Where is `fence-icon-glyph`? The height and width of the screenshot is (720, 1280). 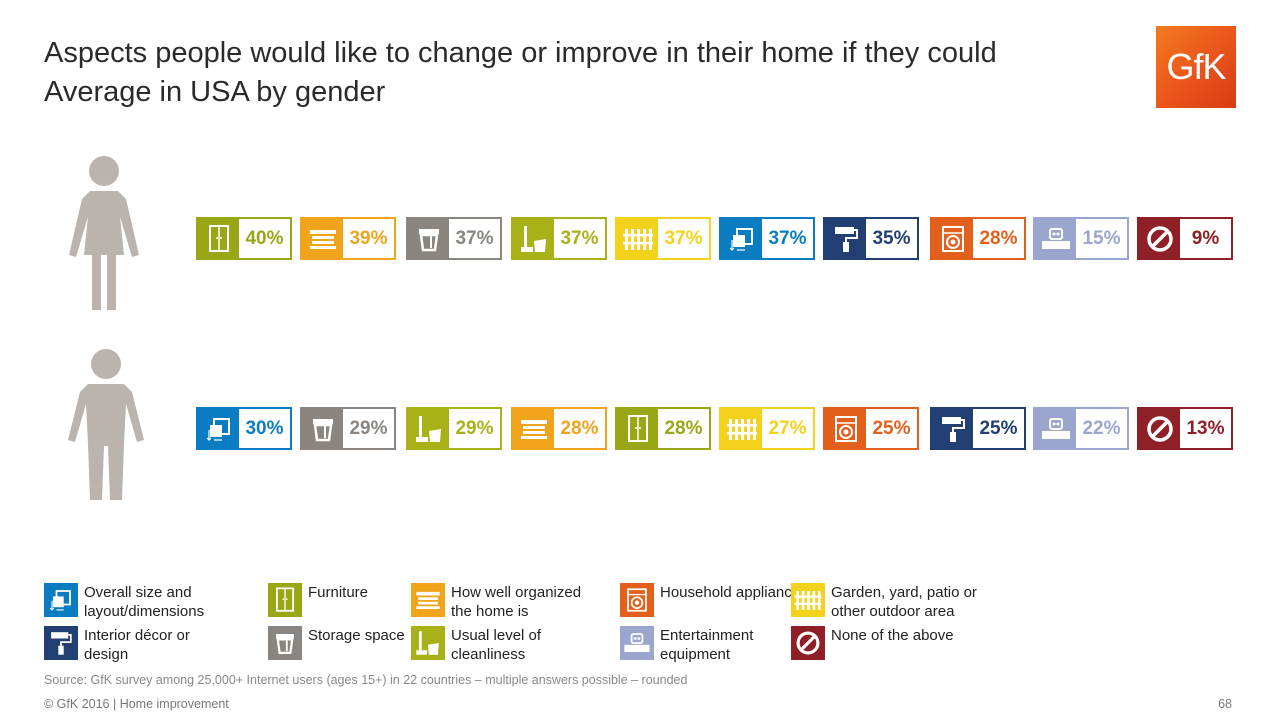 fence-icon-glyph is located at coordinates (741, 429).